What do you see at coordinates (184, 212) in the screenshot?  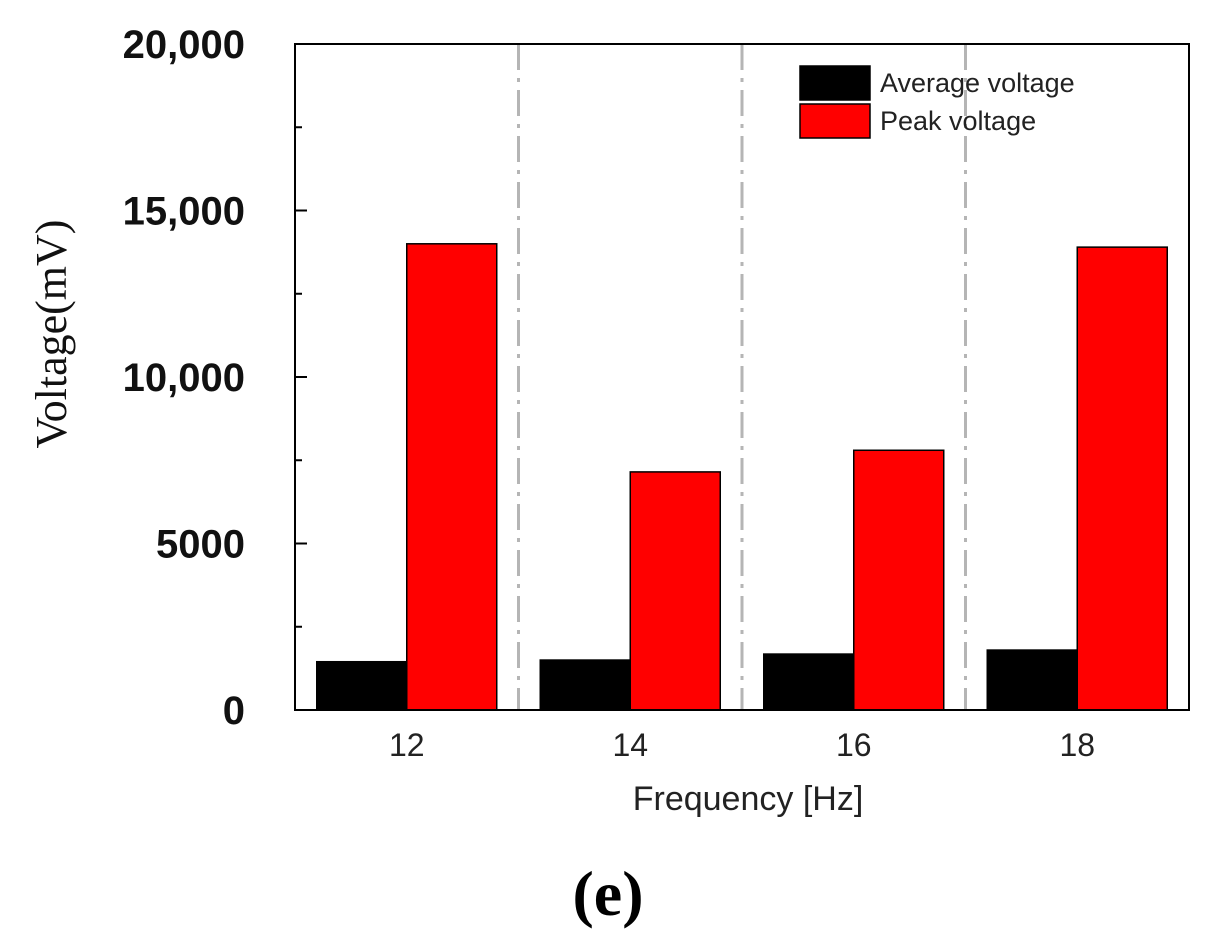 I see `y-tick-label: 15,000` at bounding box center [184, 212].